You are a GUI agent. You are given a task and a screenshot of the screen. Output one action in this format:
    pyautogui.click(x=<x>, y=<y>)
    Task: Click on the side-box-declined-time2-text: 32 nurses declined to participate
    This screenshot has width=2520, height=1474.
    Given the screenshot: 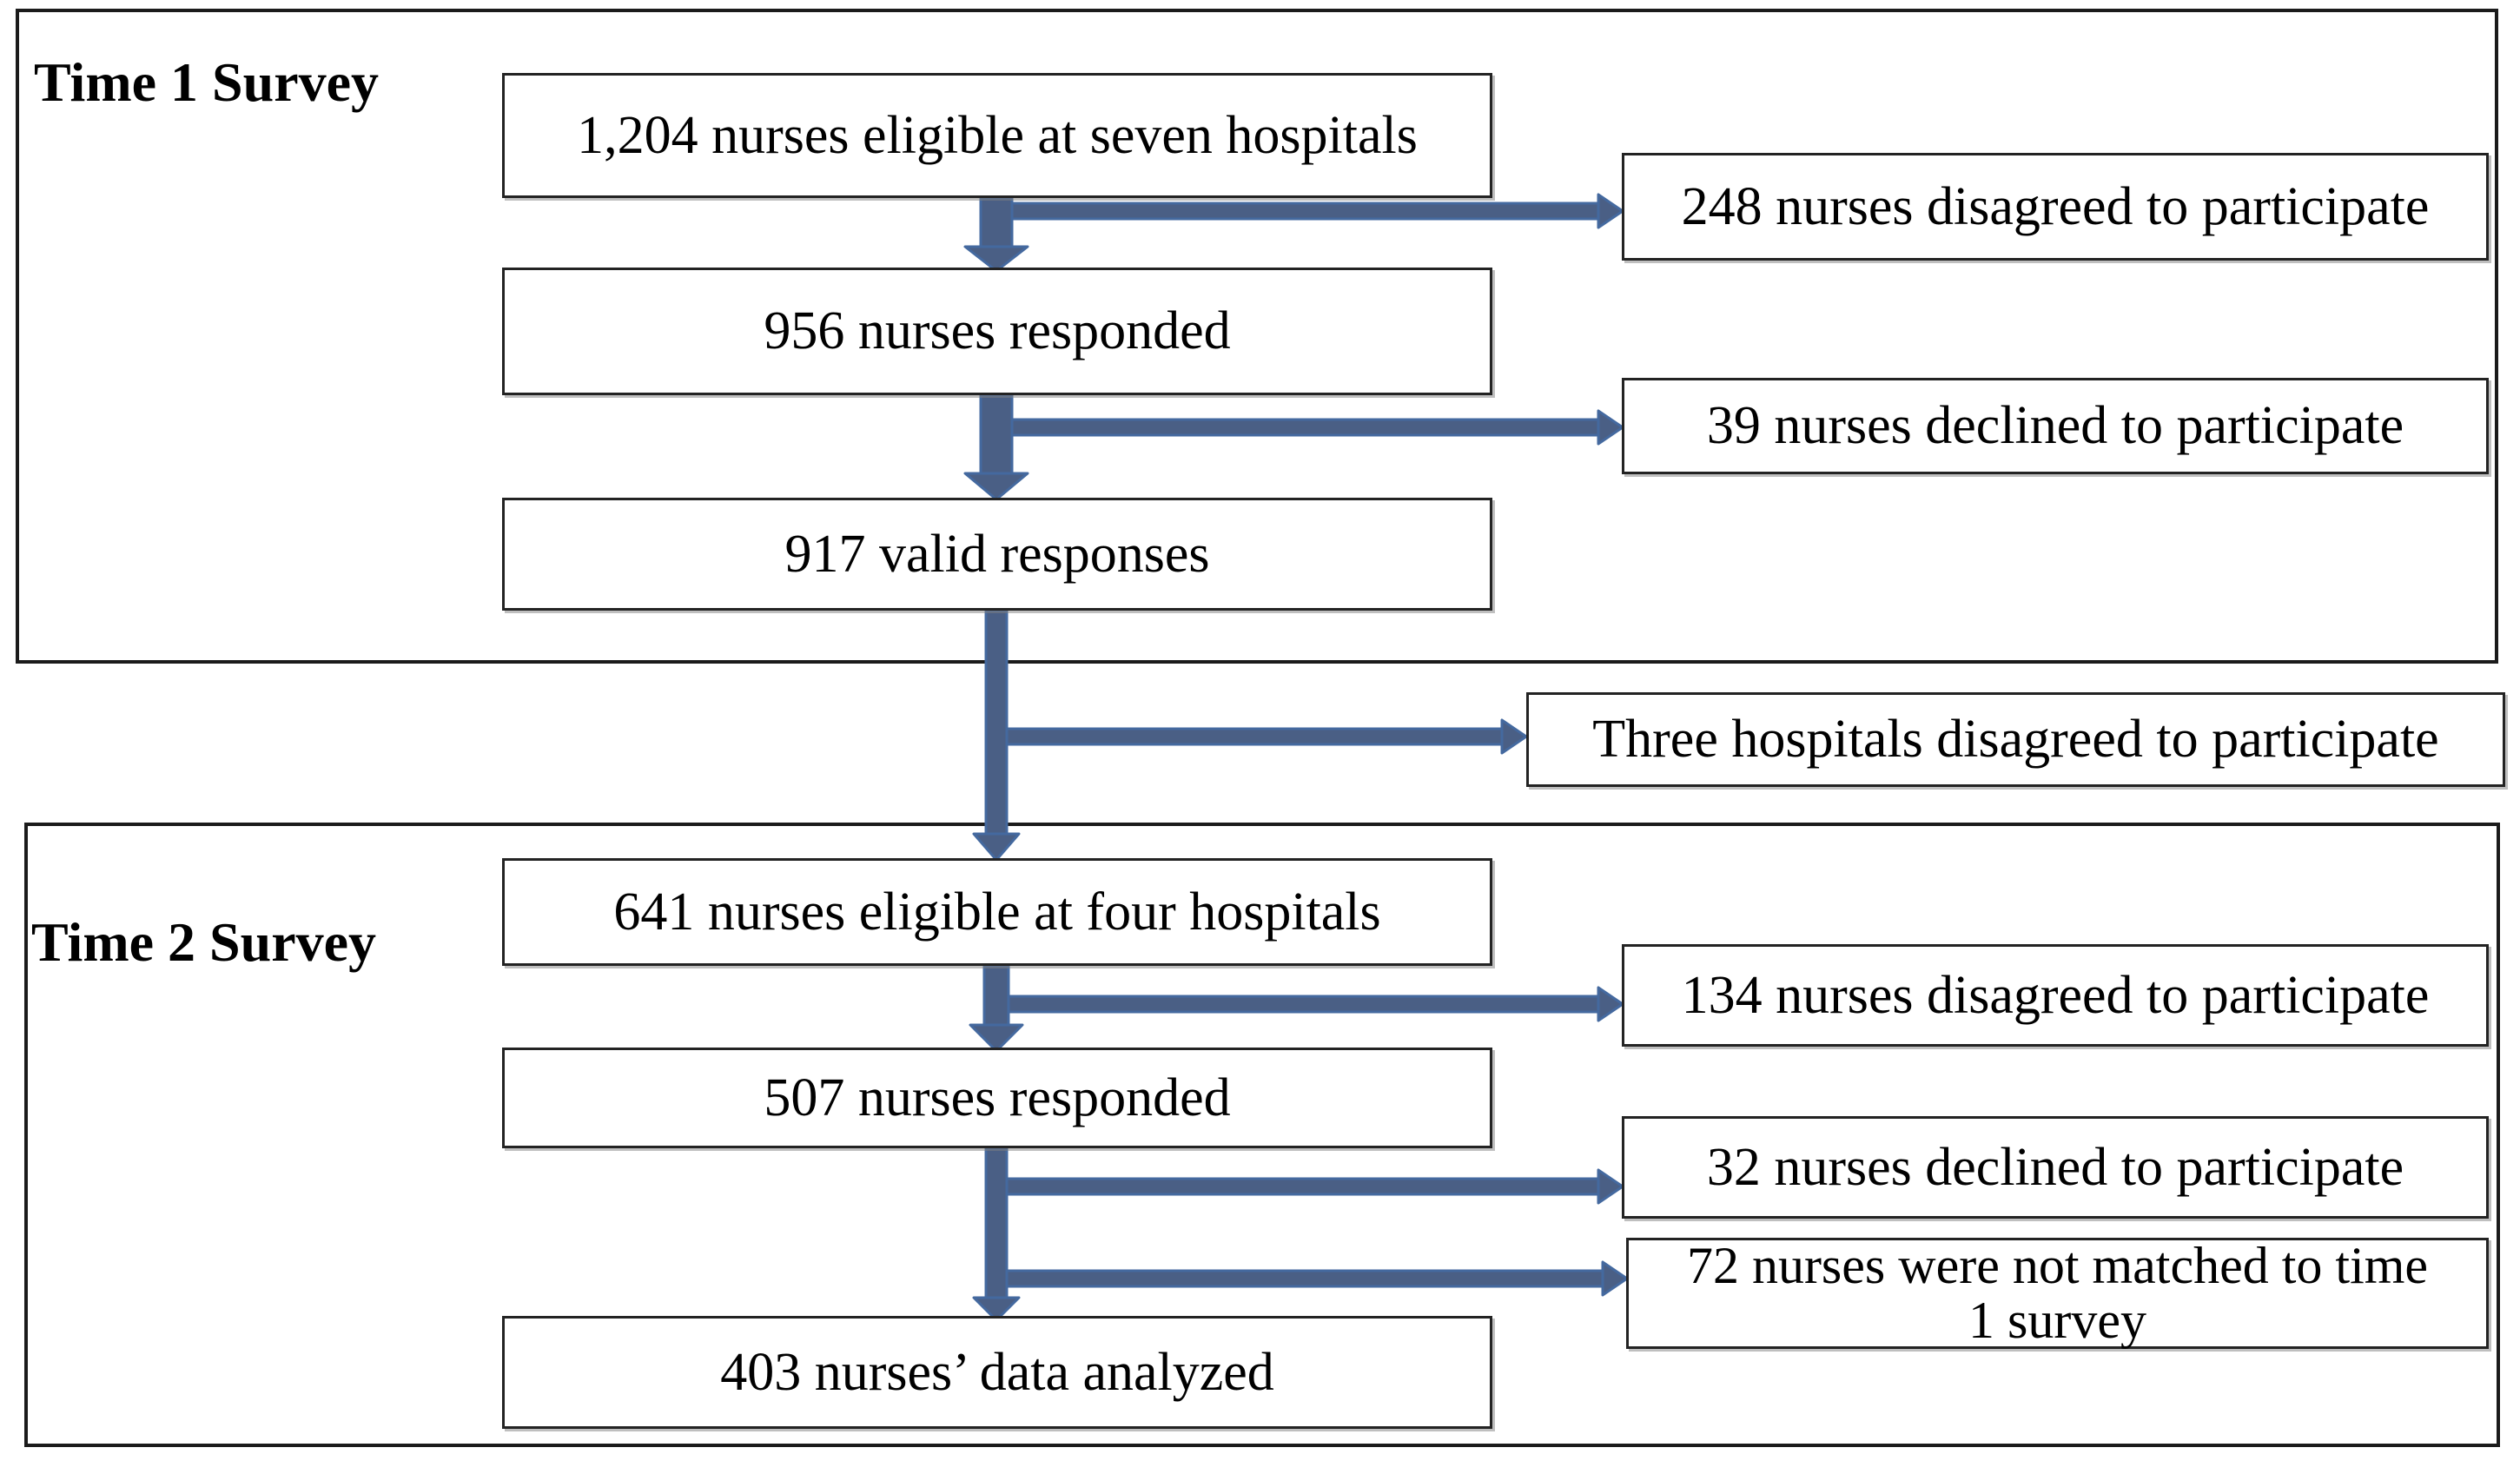 What is the action you would take?
    pyautogui.click(x=2055, y=1167)
    